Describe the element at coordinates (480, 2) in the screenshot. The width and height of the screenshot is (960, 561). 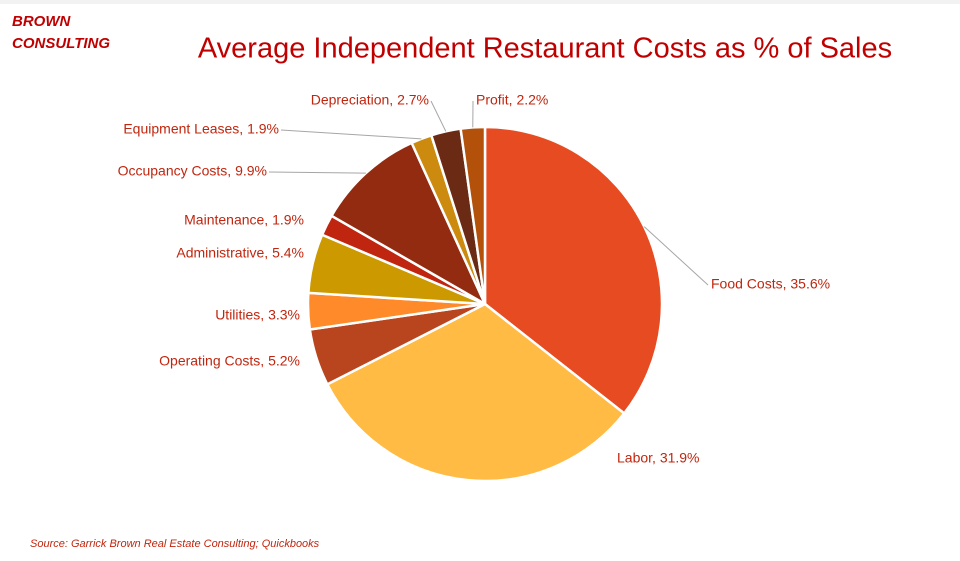
I see `top-border` at that location.